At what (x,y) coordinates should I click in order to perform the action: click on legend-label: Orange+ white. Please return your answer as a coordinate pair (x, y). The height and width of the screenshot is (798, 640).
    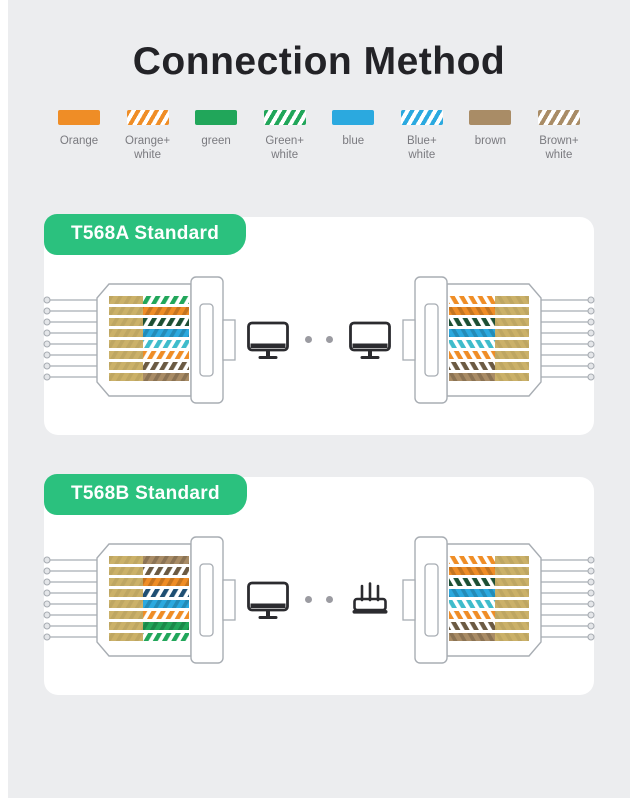
    Looking at the image, I should click on (148, 148).